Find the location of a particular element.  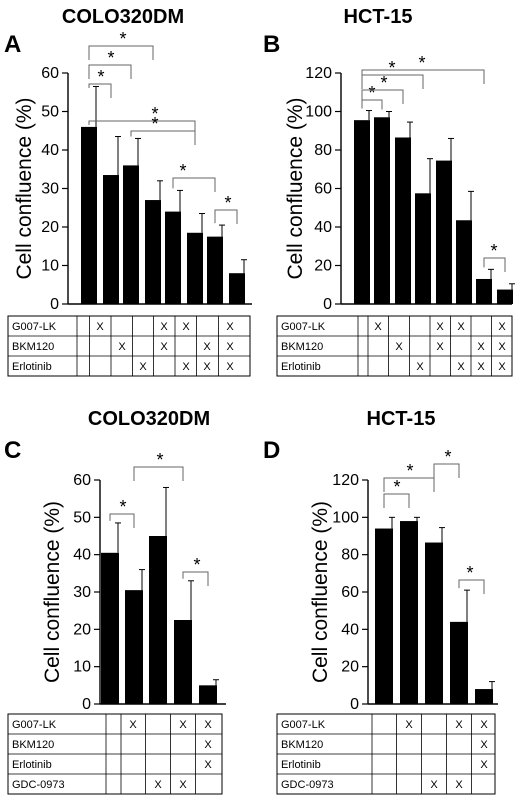

y-tick-label: 60 is located at coordinates (82, 480).